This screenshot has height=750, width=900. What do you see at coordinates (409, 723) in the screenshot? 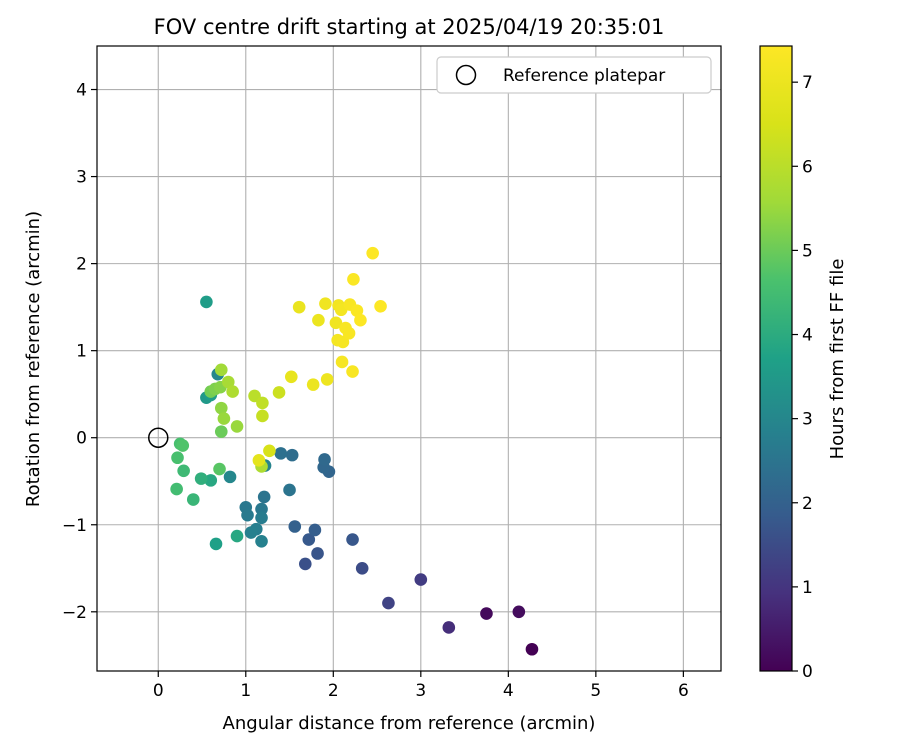
I see `x-axis-label: Angular distance from reference (arcmin)` at bounding box center [409, 723].